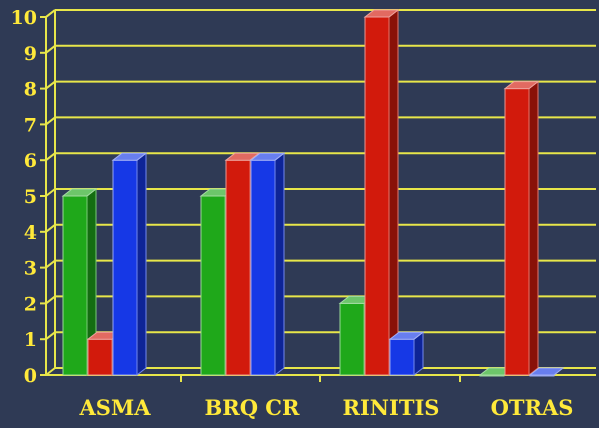 The width and height of the screenshot is (599, 428). Describe the element at coordinates (30, 269) in the screenshot. I see `y-tick-label-3: 3` at that location.